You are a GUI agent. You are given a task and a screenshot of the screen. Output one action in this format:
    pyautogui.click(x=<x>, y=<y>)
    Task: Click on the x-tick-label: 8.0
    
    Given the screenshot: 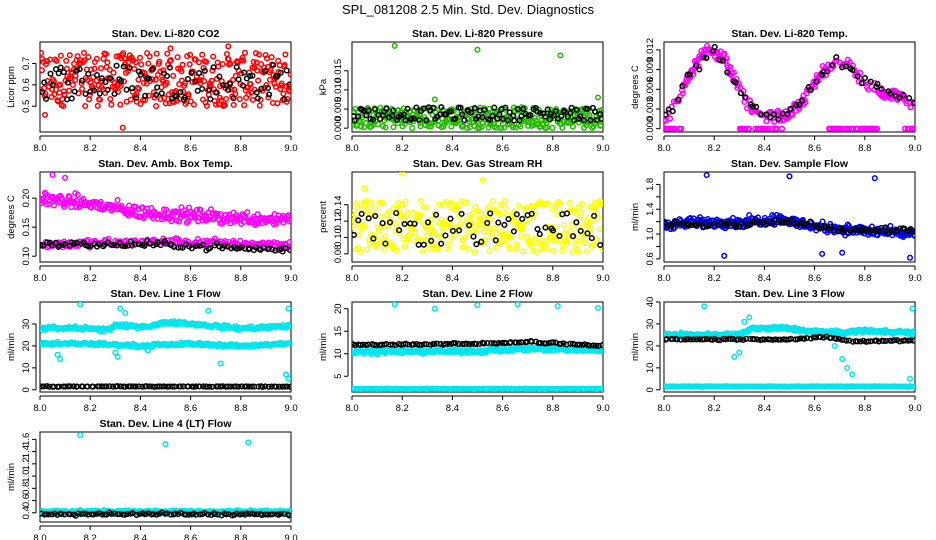 What is the action you would take?
    pyautogui.click(x=39, y=148)
    